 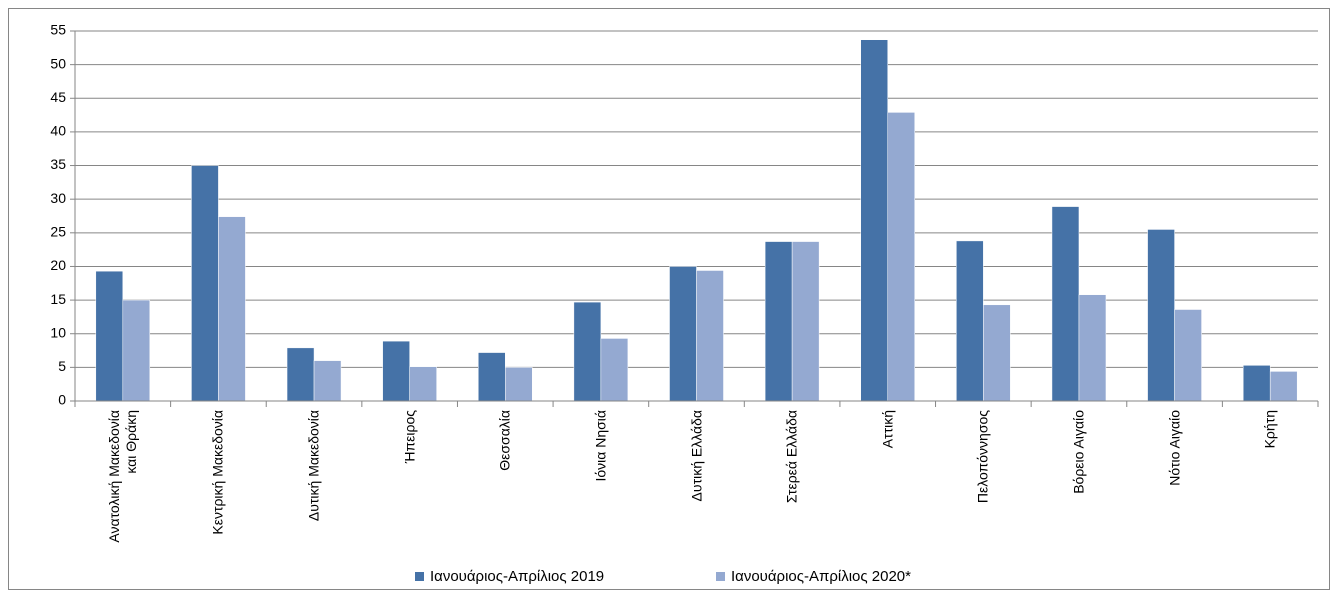 I want to click on y-tick-label: 40, so click(x=58, y=131).